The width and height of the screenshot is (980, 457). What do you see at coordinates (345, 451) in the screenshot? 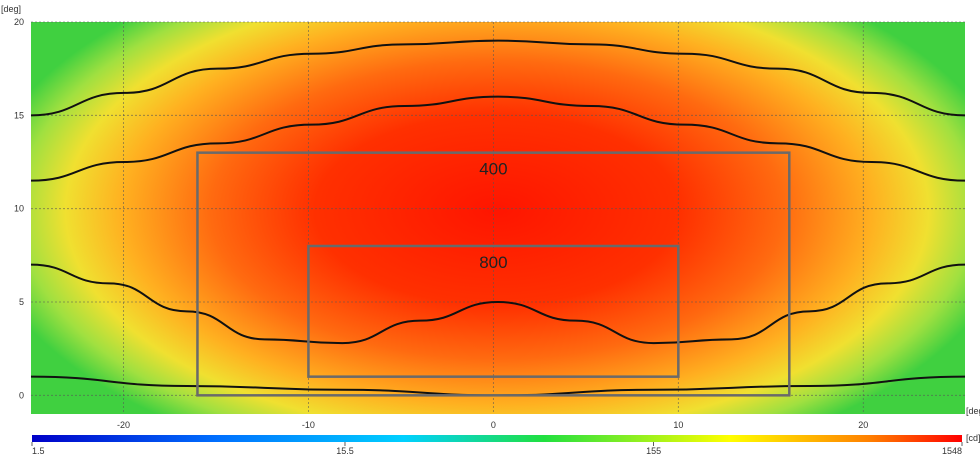
I see `colorbar-tick-label: 15.5` at bounding box center [345, 451].